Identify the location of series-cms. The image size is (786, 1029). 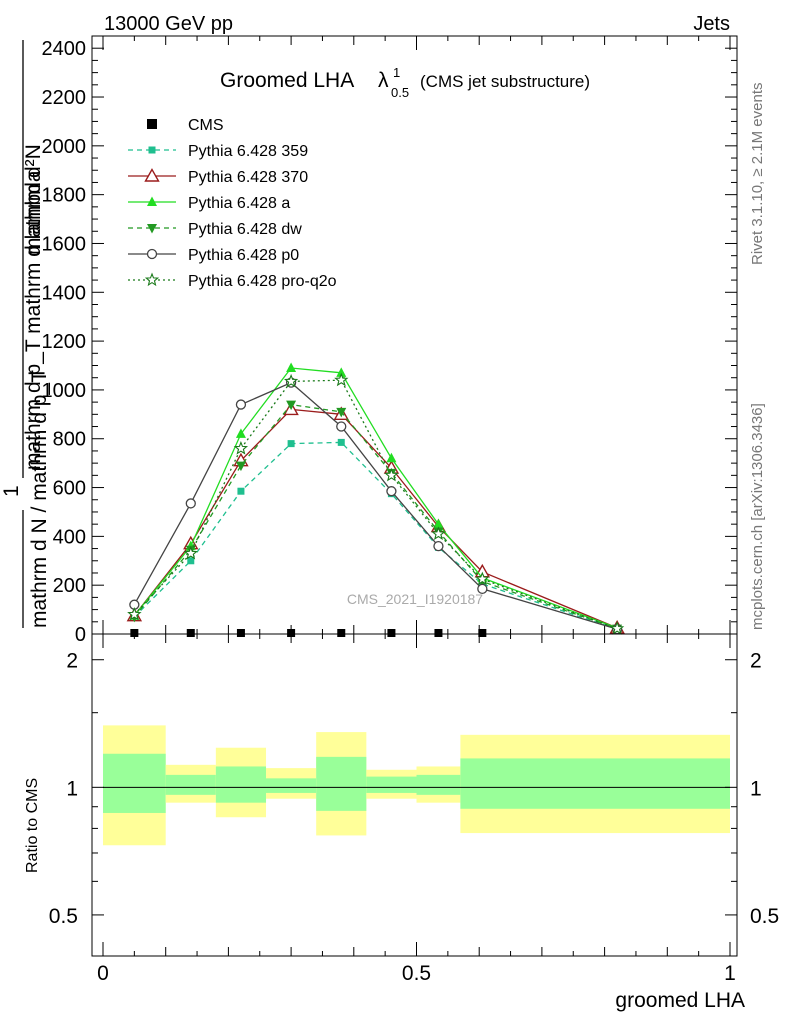
(308, 633).